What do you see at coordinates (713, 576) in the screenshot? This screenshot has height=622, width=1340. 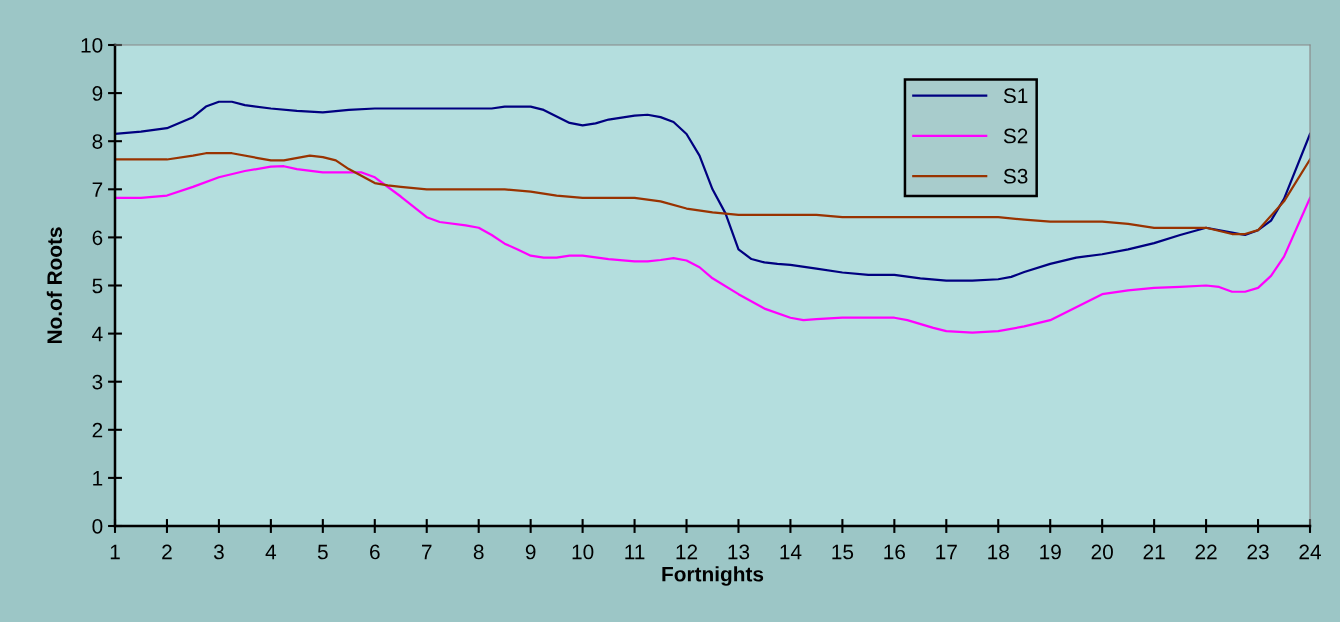 I see `x-axis-title: Fortnights` at bounding box center [713, 576].